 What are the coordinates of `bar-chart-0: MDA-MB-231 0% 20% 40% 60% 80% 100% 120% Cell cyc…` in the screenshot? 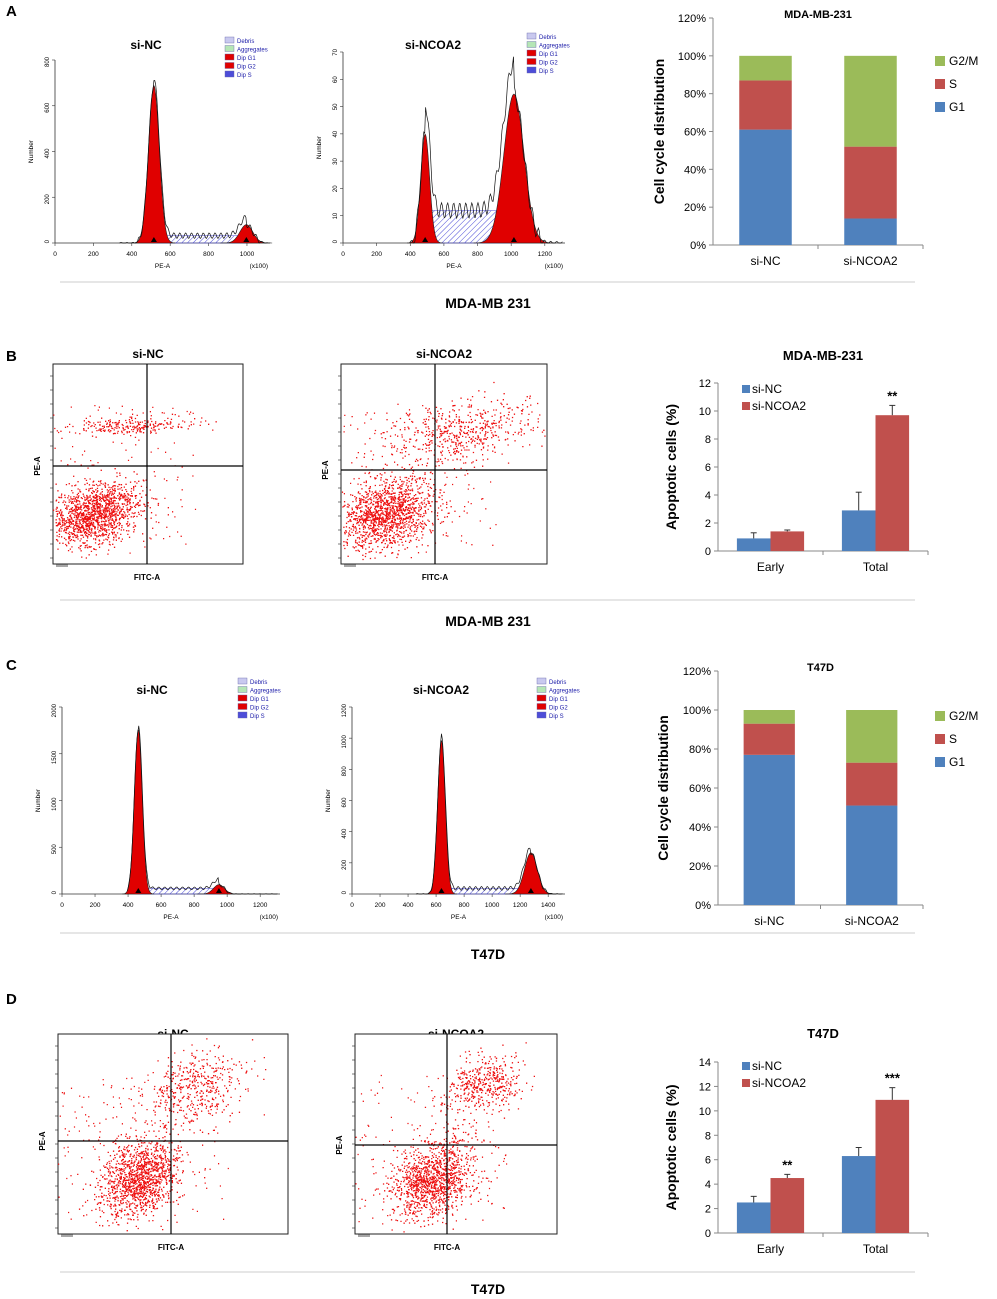 It's located at (814, 138).